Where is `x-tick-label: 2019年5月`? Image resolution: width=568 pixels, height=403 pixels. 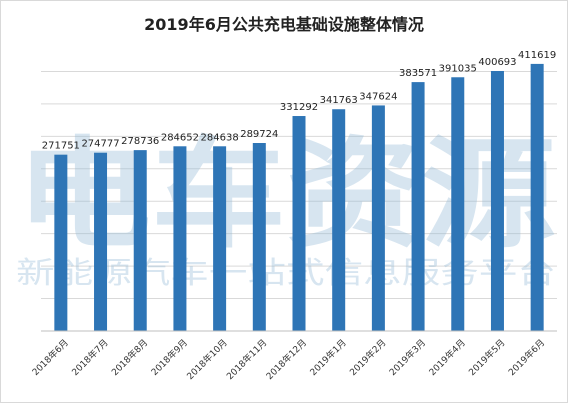 x-tick-label: 2019年5月 is located at coordinates (486, 357).